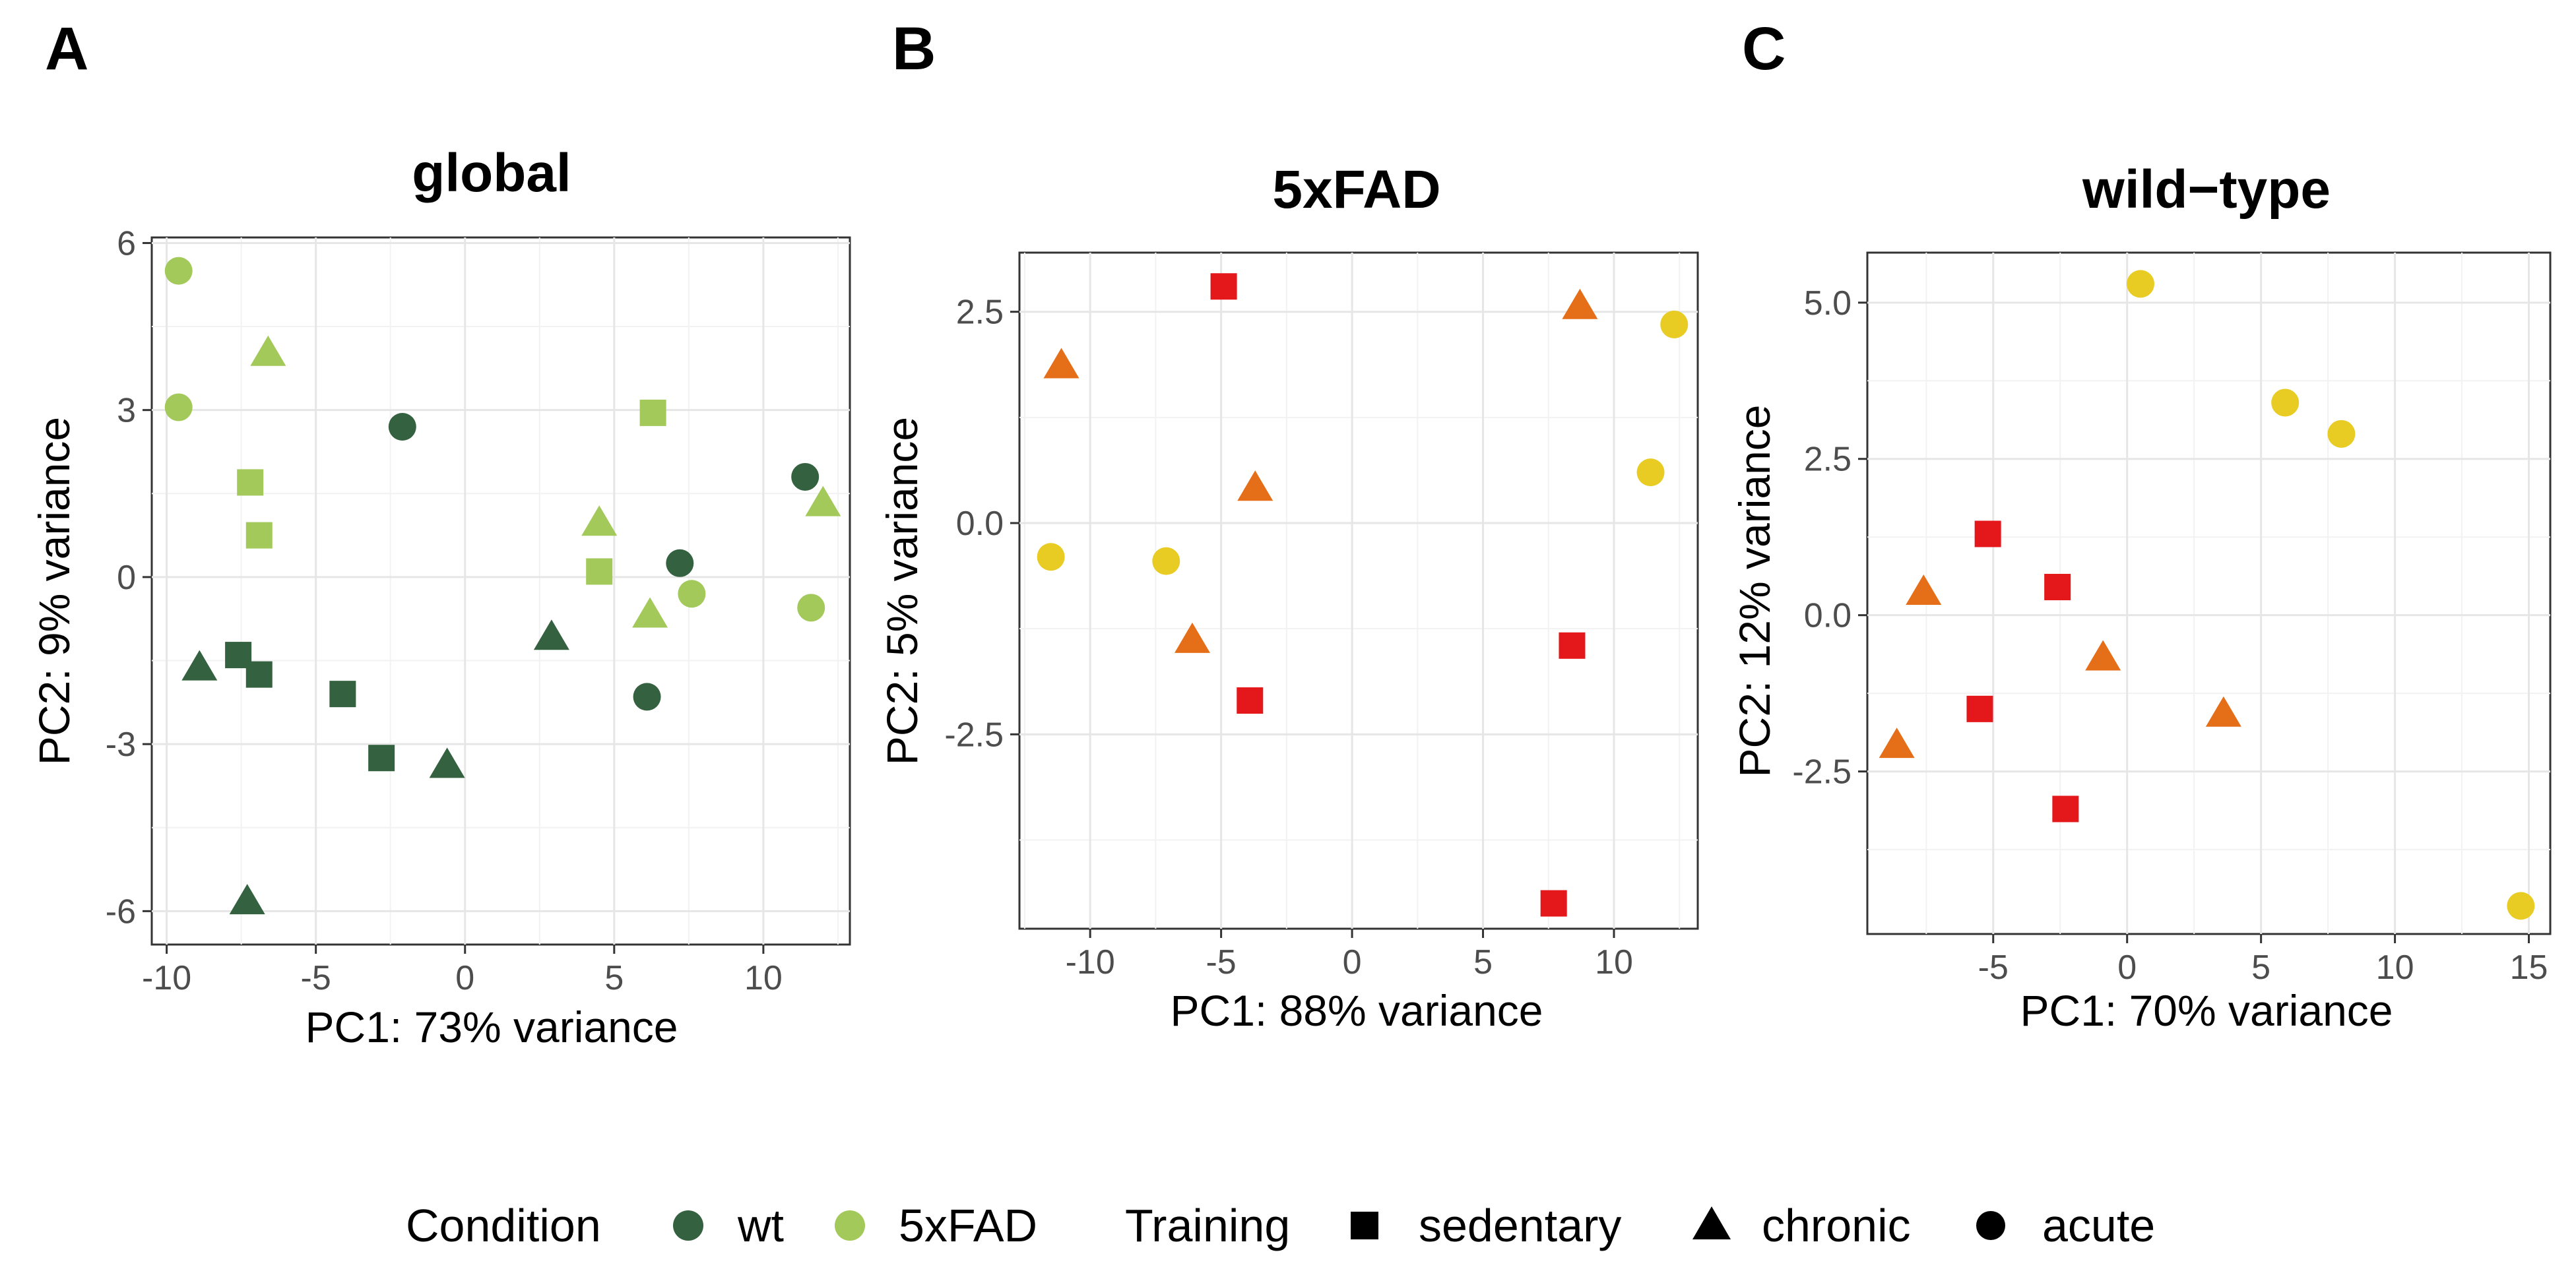 This screenshot has width=2576, height=1275. What do you see at coordinates (1349, 955) in the screenshot?
I see `panel-b-x-ticks: -10 -5 0 5 10` at bounding box center [1349, 955].